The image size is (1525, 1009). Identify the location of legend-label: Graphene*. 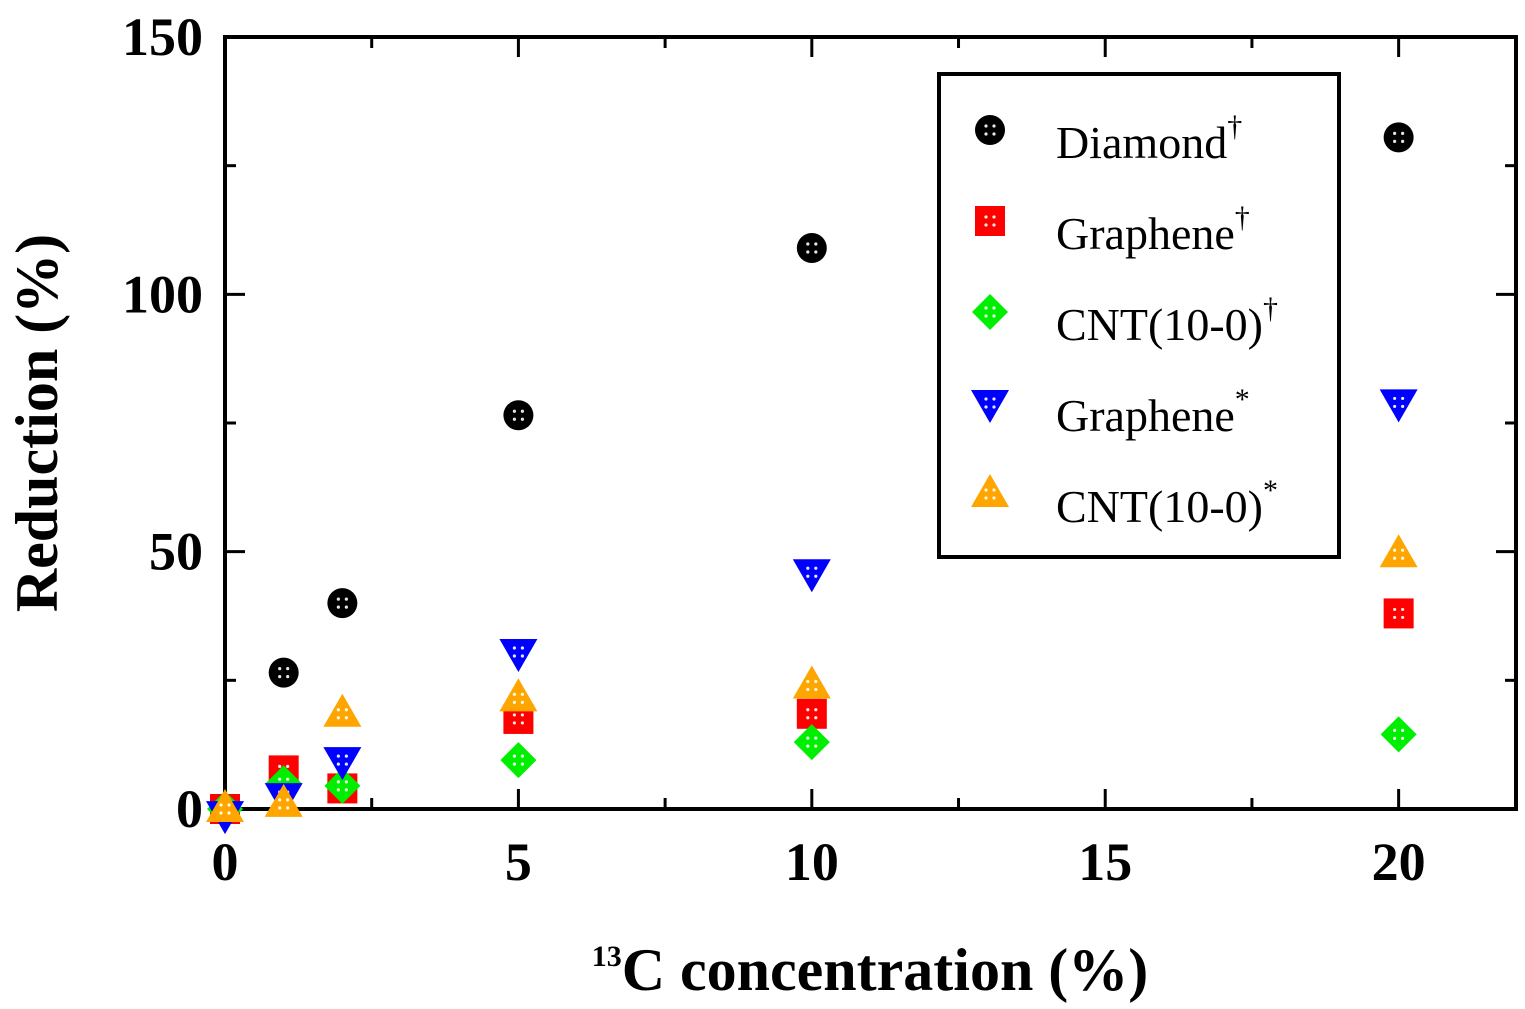
(1153, 412).